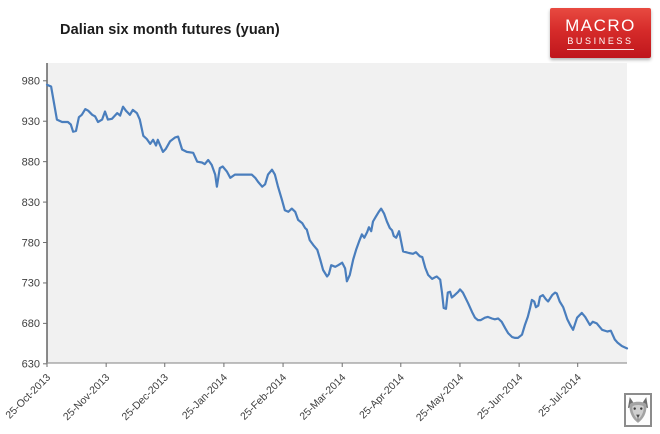 The image size is (660, 434). I want to click on macro-logo-word-macro: MACRO, so click(600, 25).